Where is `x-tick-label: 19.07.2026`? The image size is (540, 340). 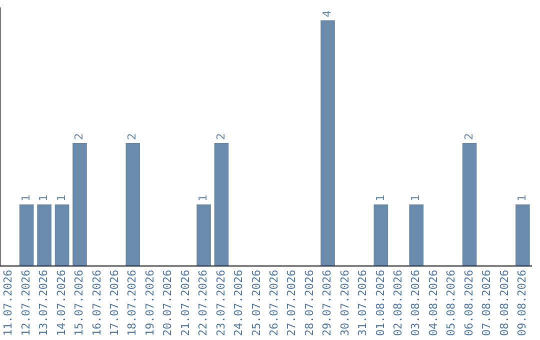 x-tick-label: 19.07.2026 is located at coordinates (149, 303).